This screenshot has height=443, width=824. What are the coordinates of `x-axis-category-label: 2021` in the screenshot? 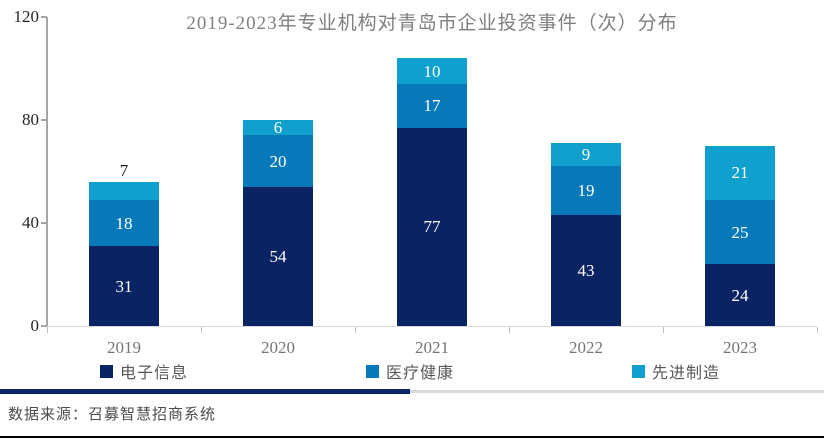 It's located at (432, 347).